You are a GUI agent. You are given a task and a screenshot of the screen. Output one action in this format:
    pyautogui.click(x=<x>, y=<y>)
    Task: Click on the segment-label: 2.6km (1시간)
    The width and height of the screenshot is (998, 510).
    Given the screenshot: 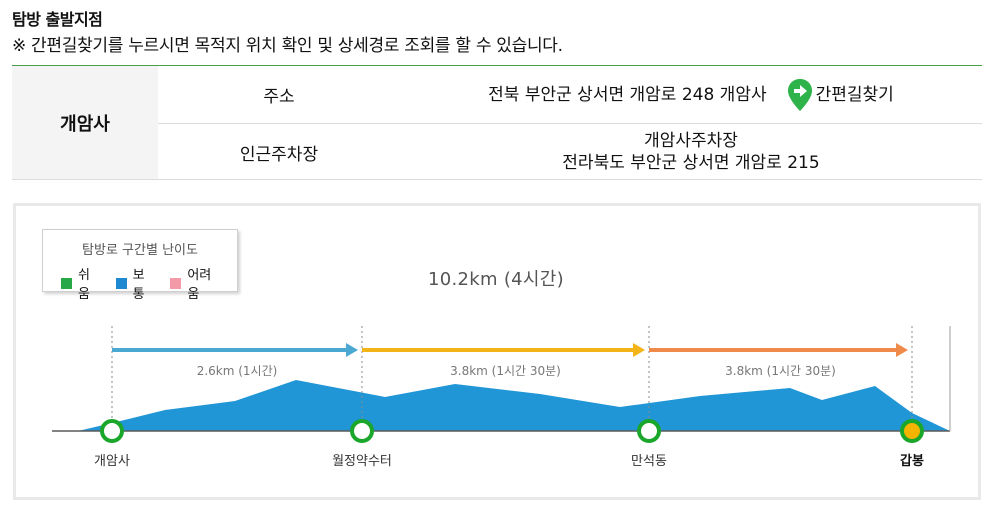 What is the action you would take?
    pyautogui.click(x=237, y=371)
    